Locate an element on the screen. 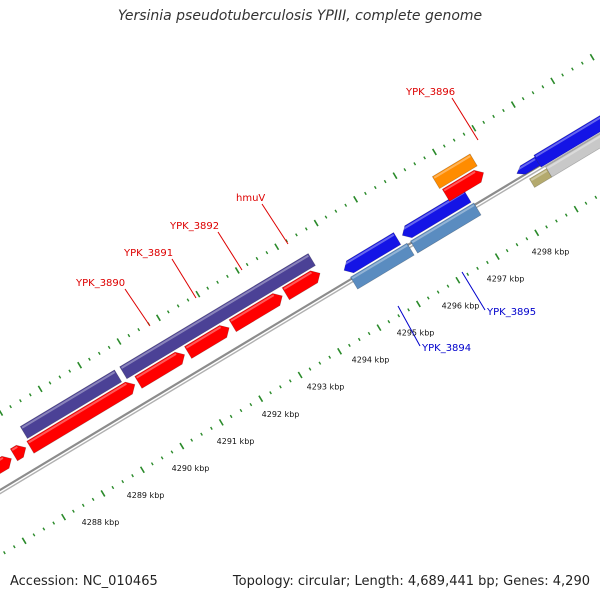 The image size is (600, 600). gene-arrow-ypk3891-highlight is located at coordinates (156, 366).